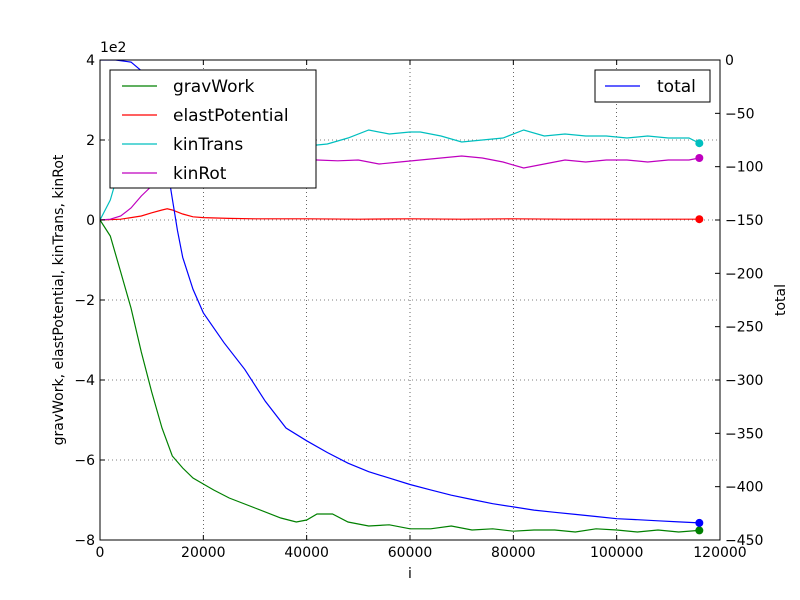 The image size is (800, 600). I want to click on y-right-tick-label: −150, so click(744, 221).